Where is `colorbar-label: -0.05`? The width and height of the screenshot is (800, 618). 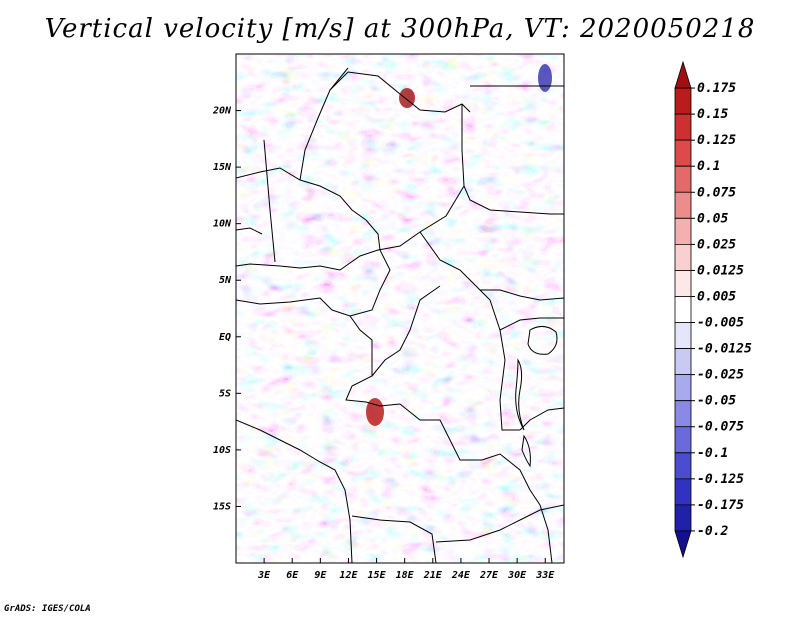
colorbar-label: -0.05 is located at coordinates (716, 401).